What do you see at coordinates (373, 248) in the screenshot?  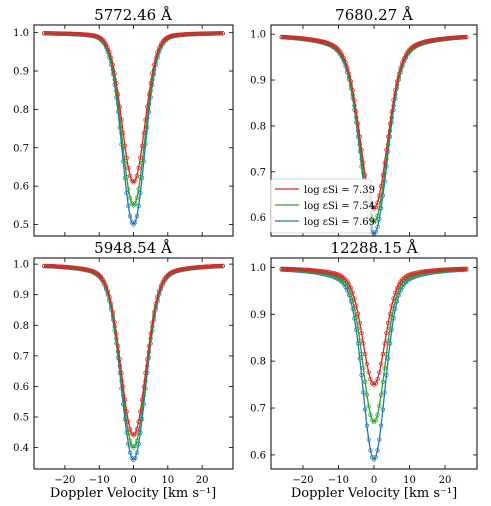 I see `panel-title: 12288.15 Å` at bounding box center [373, 248].